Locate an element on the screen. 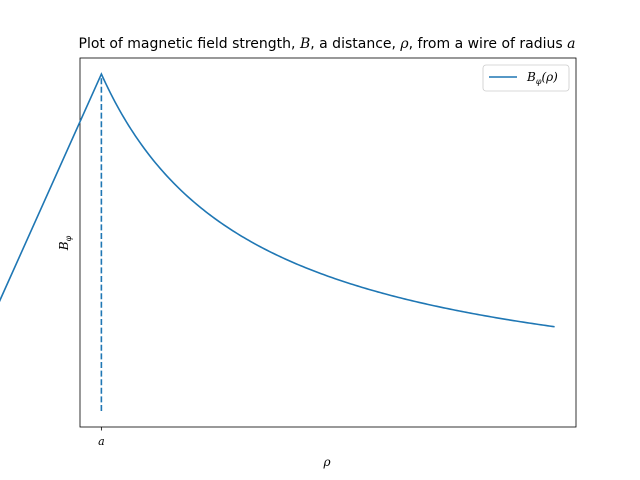 The image size is (640, 480). x-axis-label: ρ is located at coordinates (326, 462).